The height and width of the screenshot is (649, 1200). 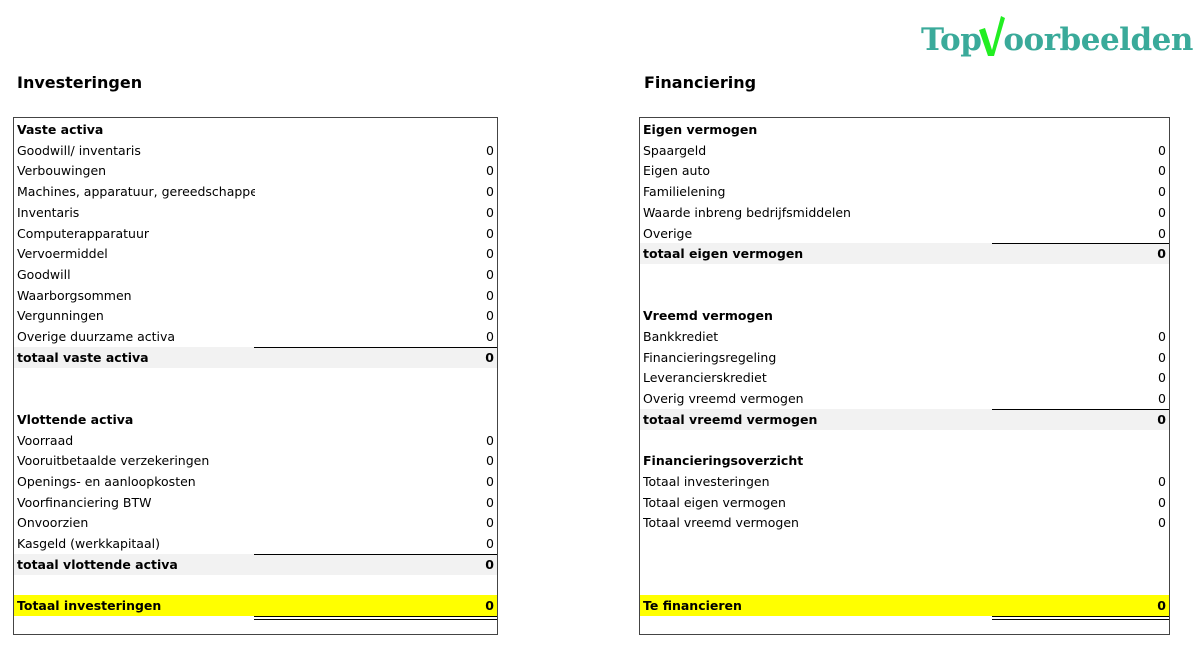 What do you see at coordinates (84, 502) in the screenshot?
I see `row-label: Voorfinanciering BTW` at bounding box center [84, 502].